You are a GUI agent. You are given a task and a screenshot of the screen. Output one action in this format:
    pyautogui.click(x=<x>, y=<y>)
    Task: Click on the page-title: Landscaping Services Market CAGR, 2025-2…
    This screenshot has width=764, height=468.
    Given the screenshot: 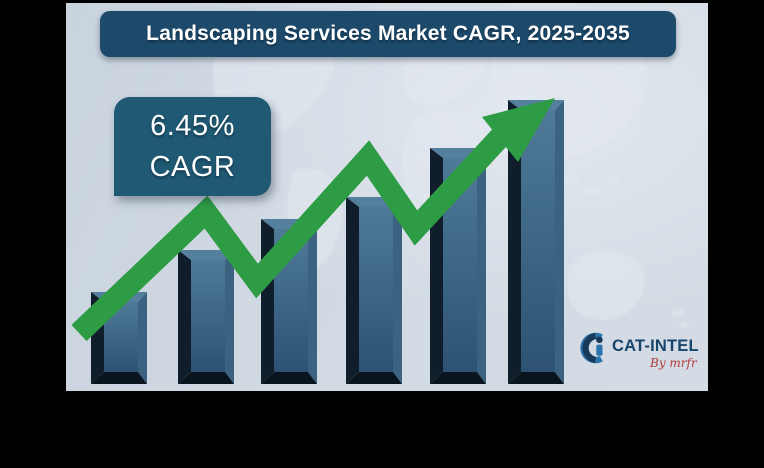 What is the action you would take?
    pyautogui.click(x=388, y=33)
    